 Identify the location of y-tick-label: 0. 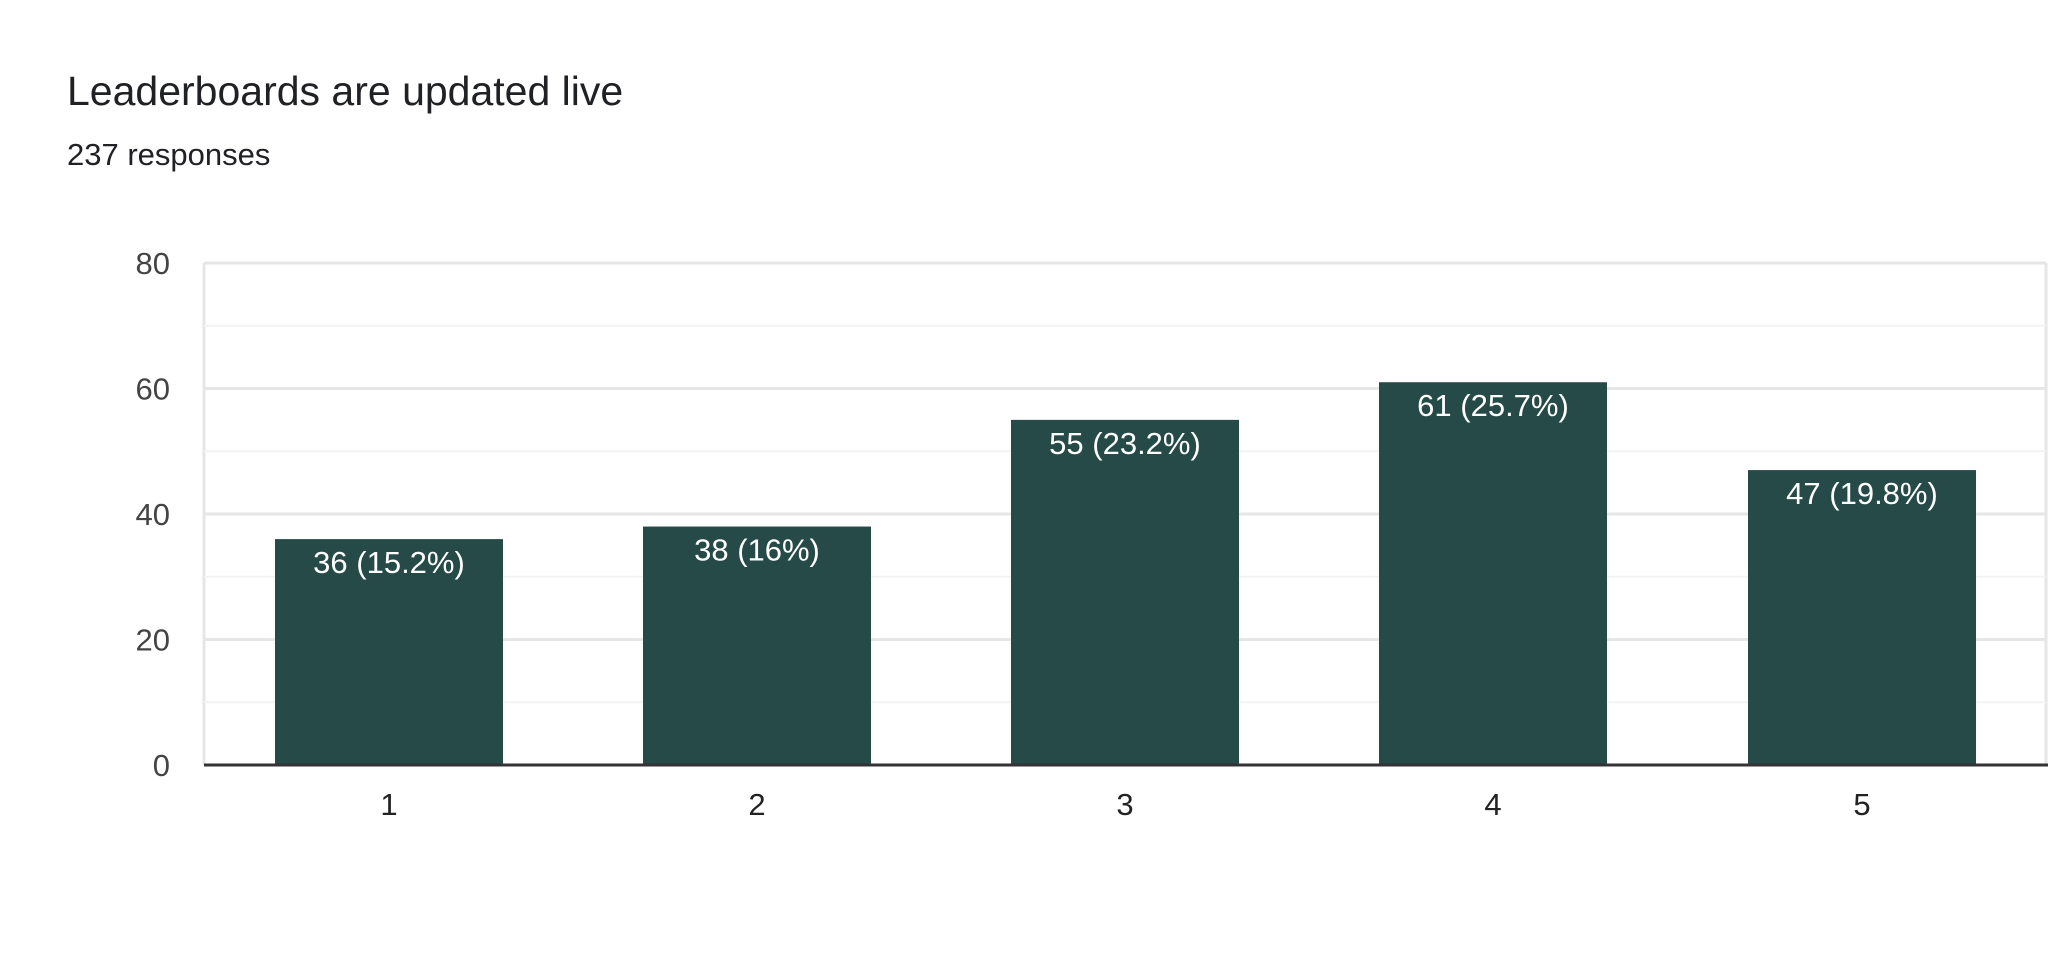
(161, 765).